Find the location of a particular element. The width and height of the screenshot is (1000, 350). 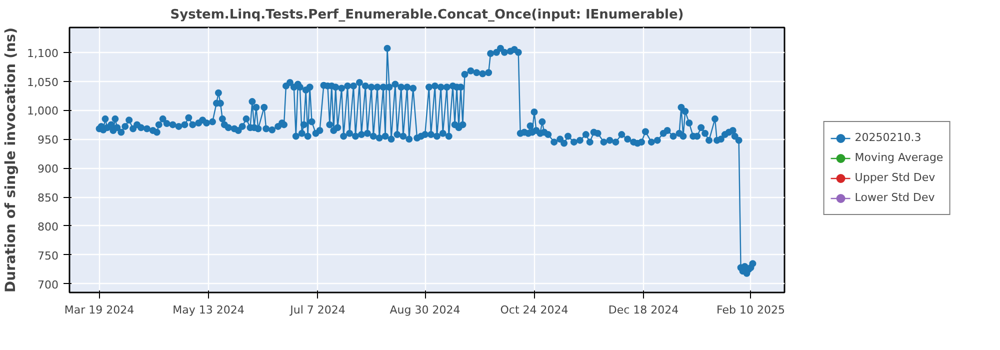

x-tick-label: Mar 19 2024 is located at coordinates (99, 310).